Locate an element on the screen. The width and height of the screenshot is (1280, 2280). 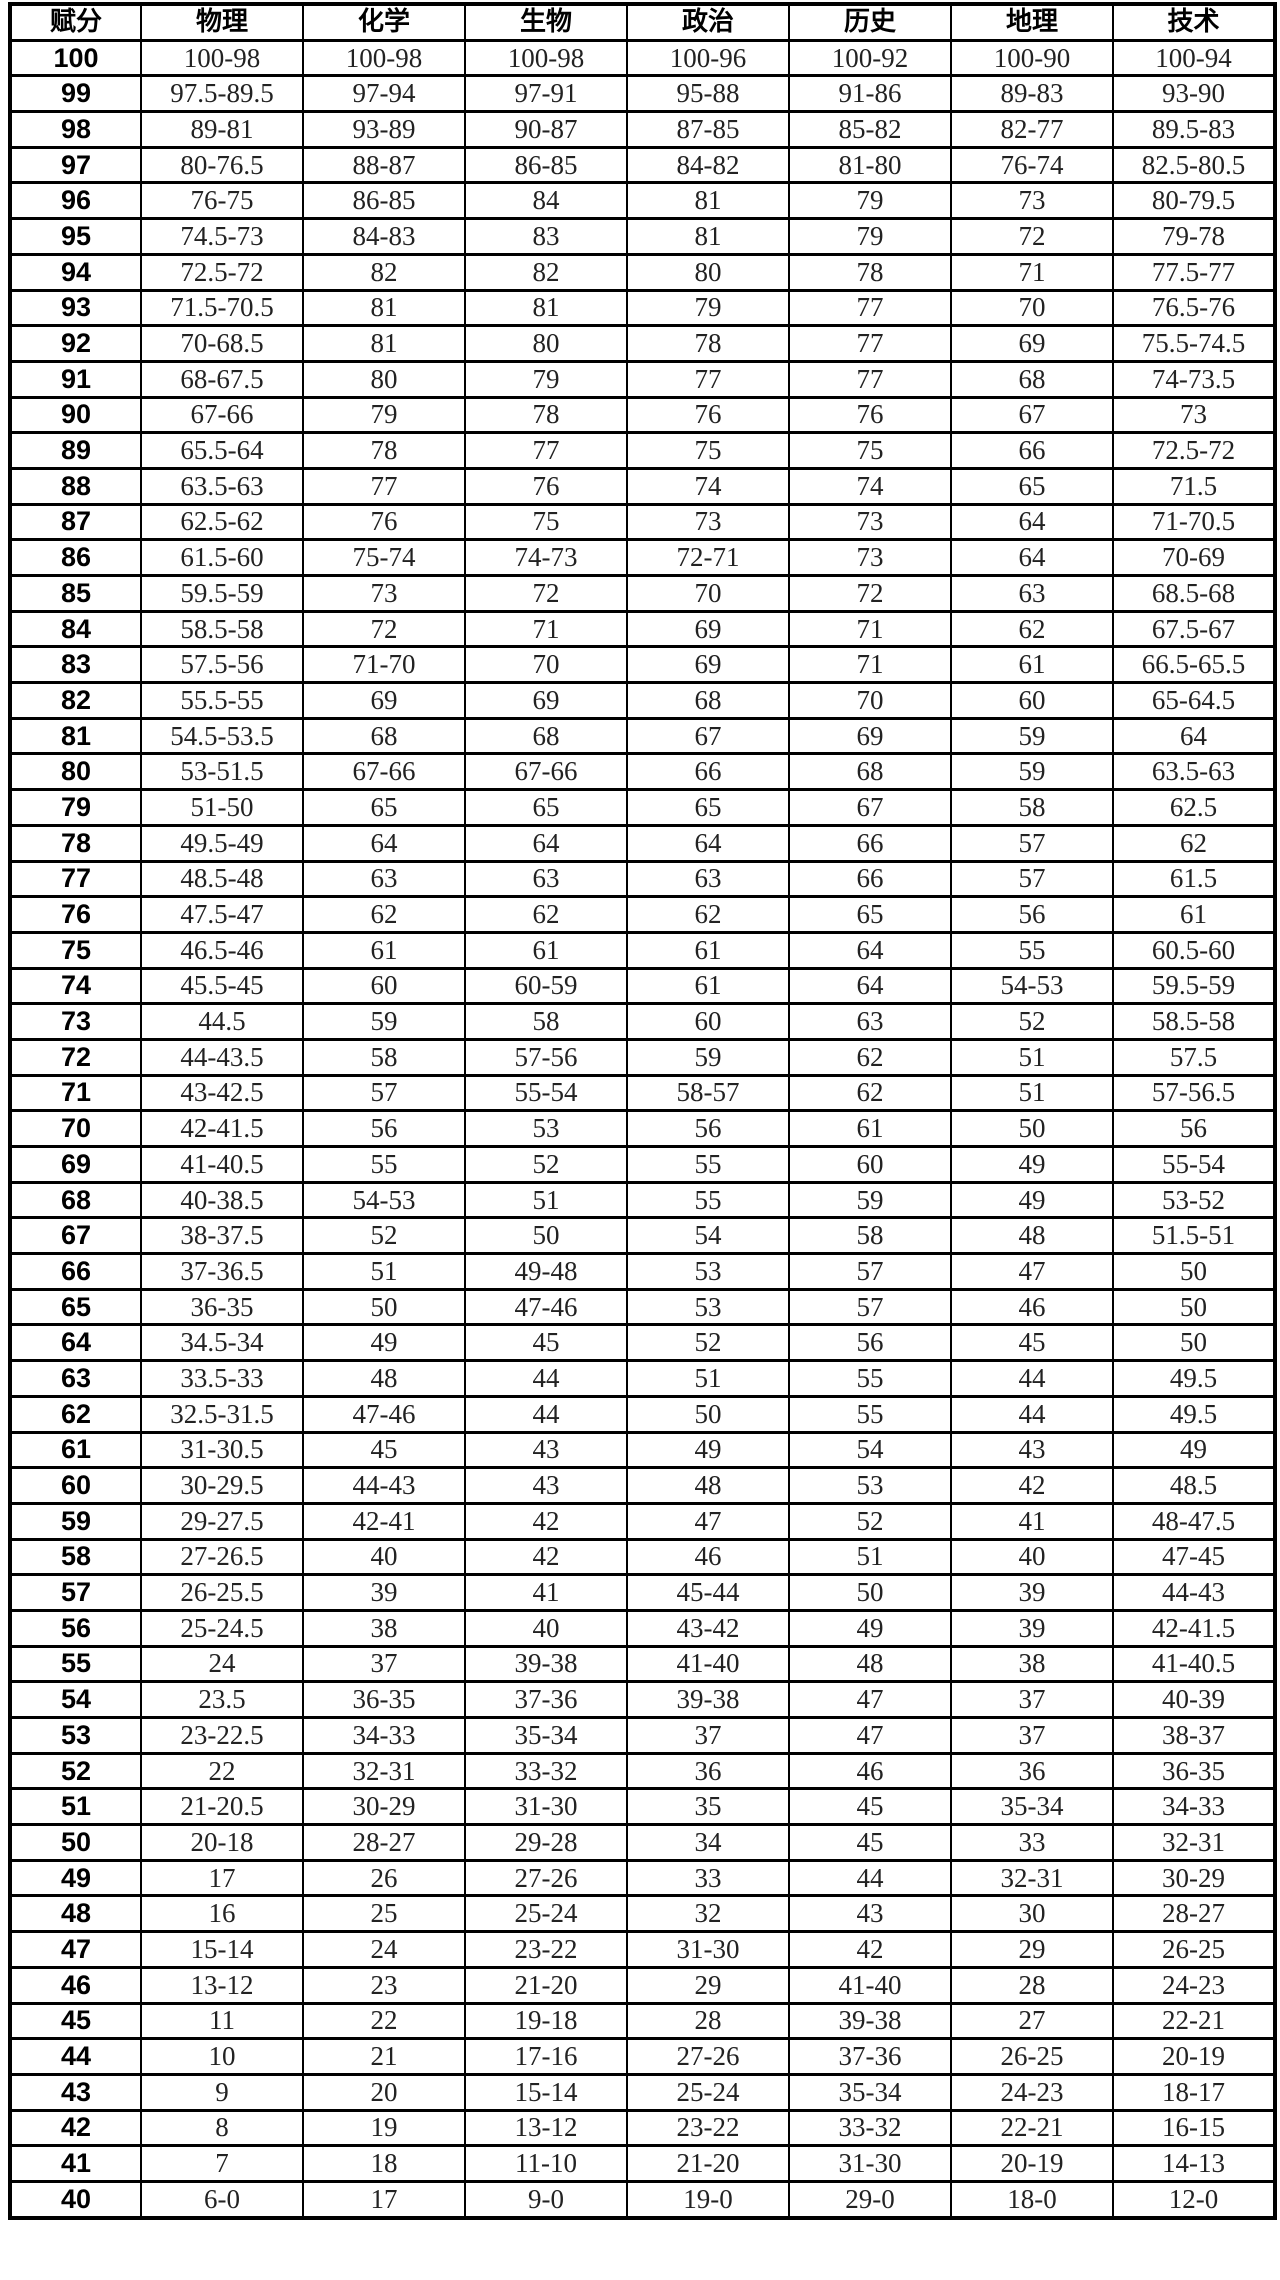
raw-score-range-cell: 58.5-58 is located at coordinates (1194, 1021).